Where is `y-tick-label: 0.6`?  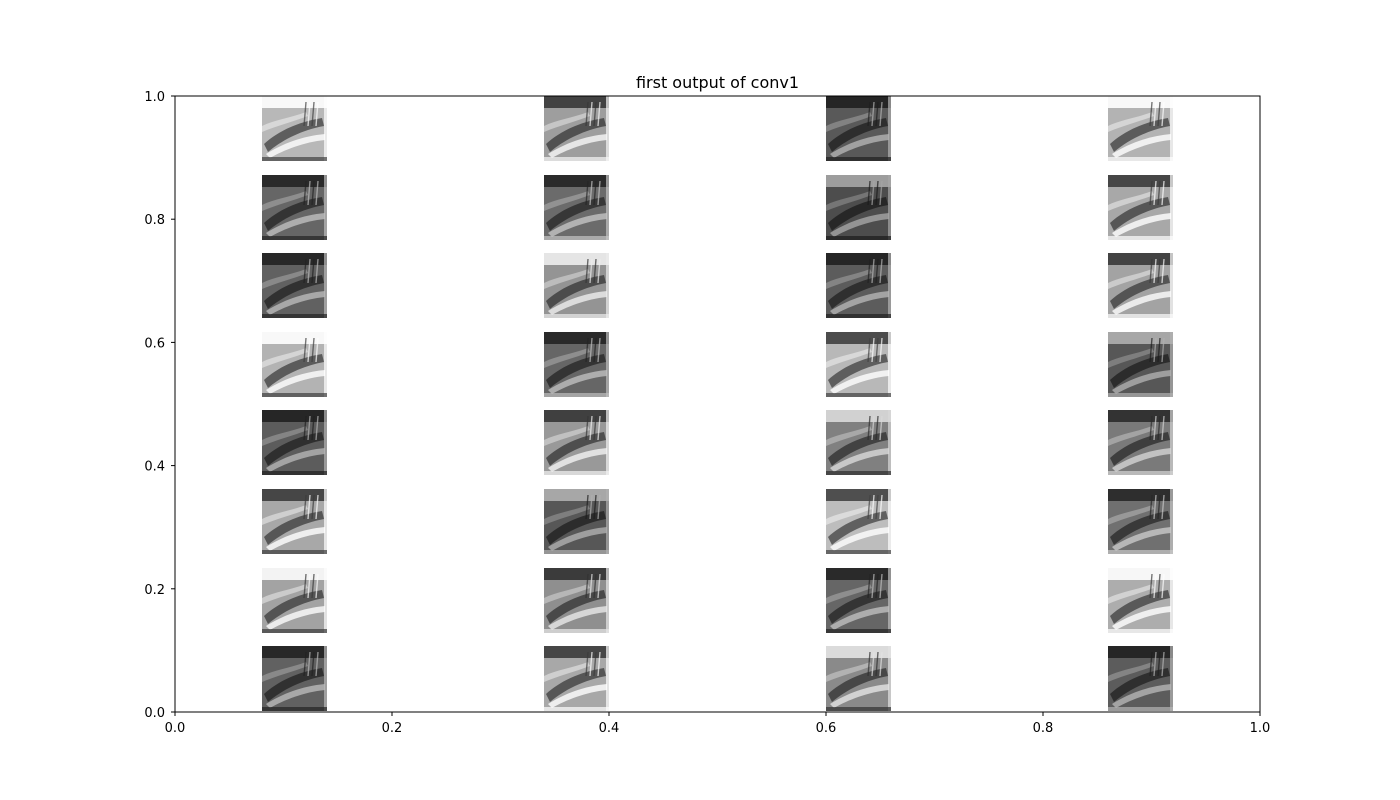 y-tick-label: 0.6 is located at coordinates (154, 343).